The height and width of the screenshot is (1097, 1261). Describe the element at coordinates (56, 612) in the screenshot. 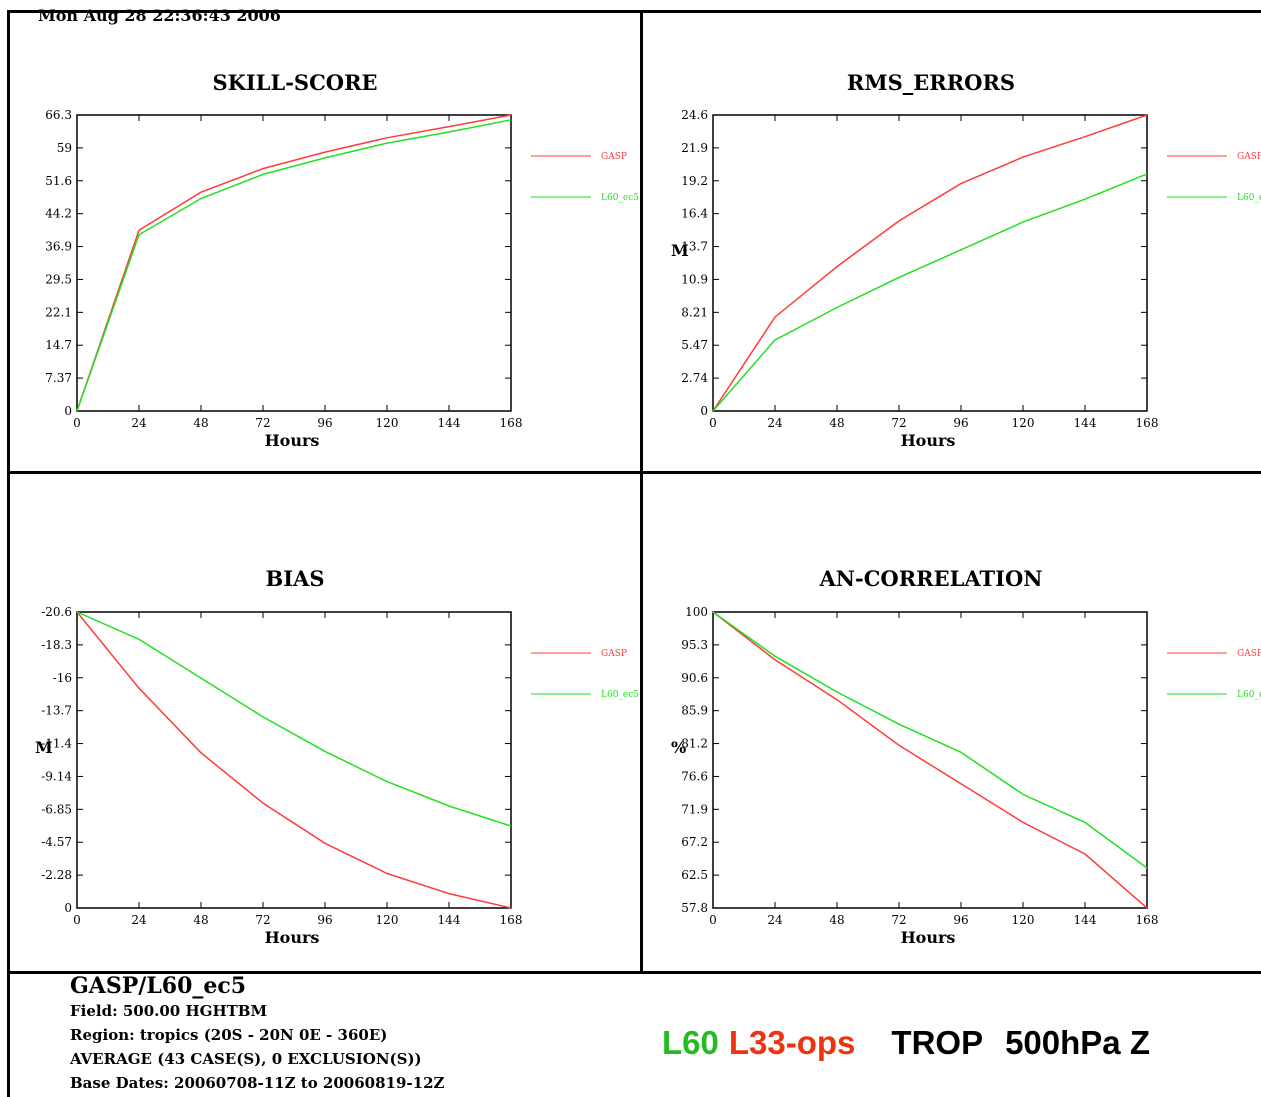

I see `bias-ytick-label: -20.6` at that location.